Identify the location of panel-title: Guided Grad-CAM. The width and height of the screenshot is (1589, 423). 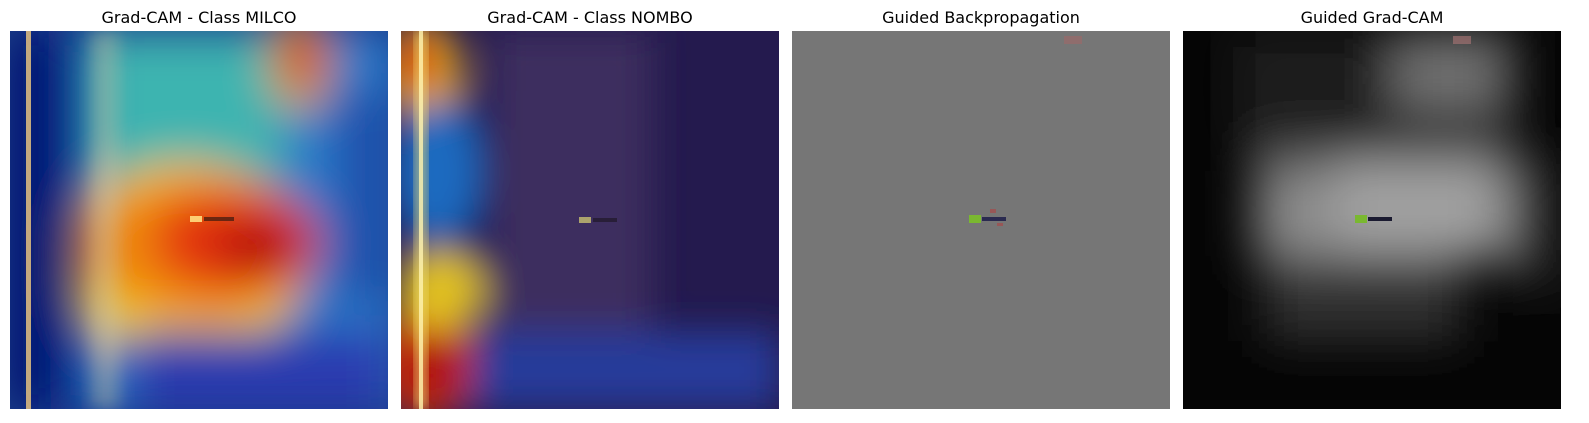
(1372, 17).